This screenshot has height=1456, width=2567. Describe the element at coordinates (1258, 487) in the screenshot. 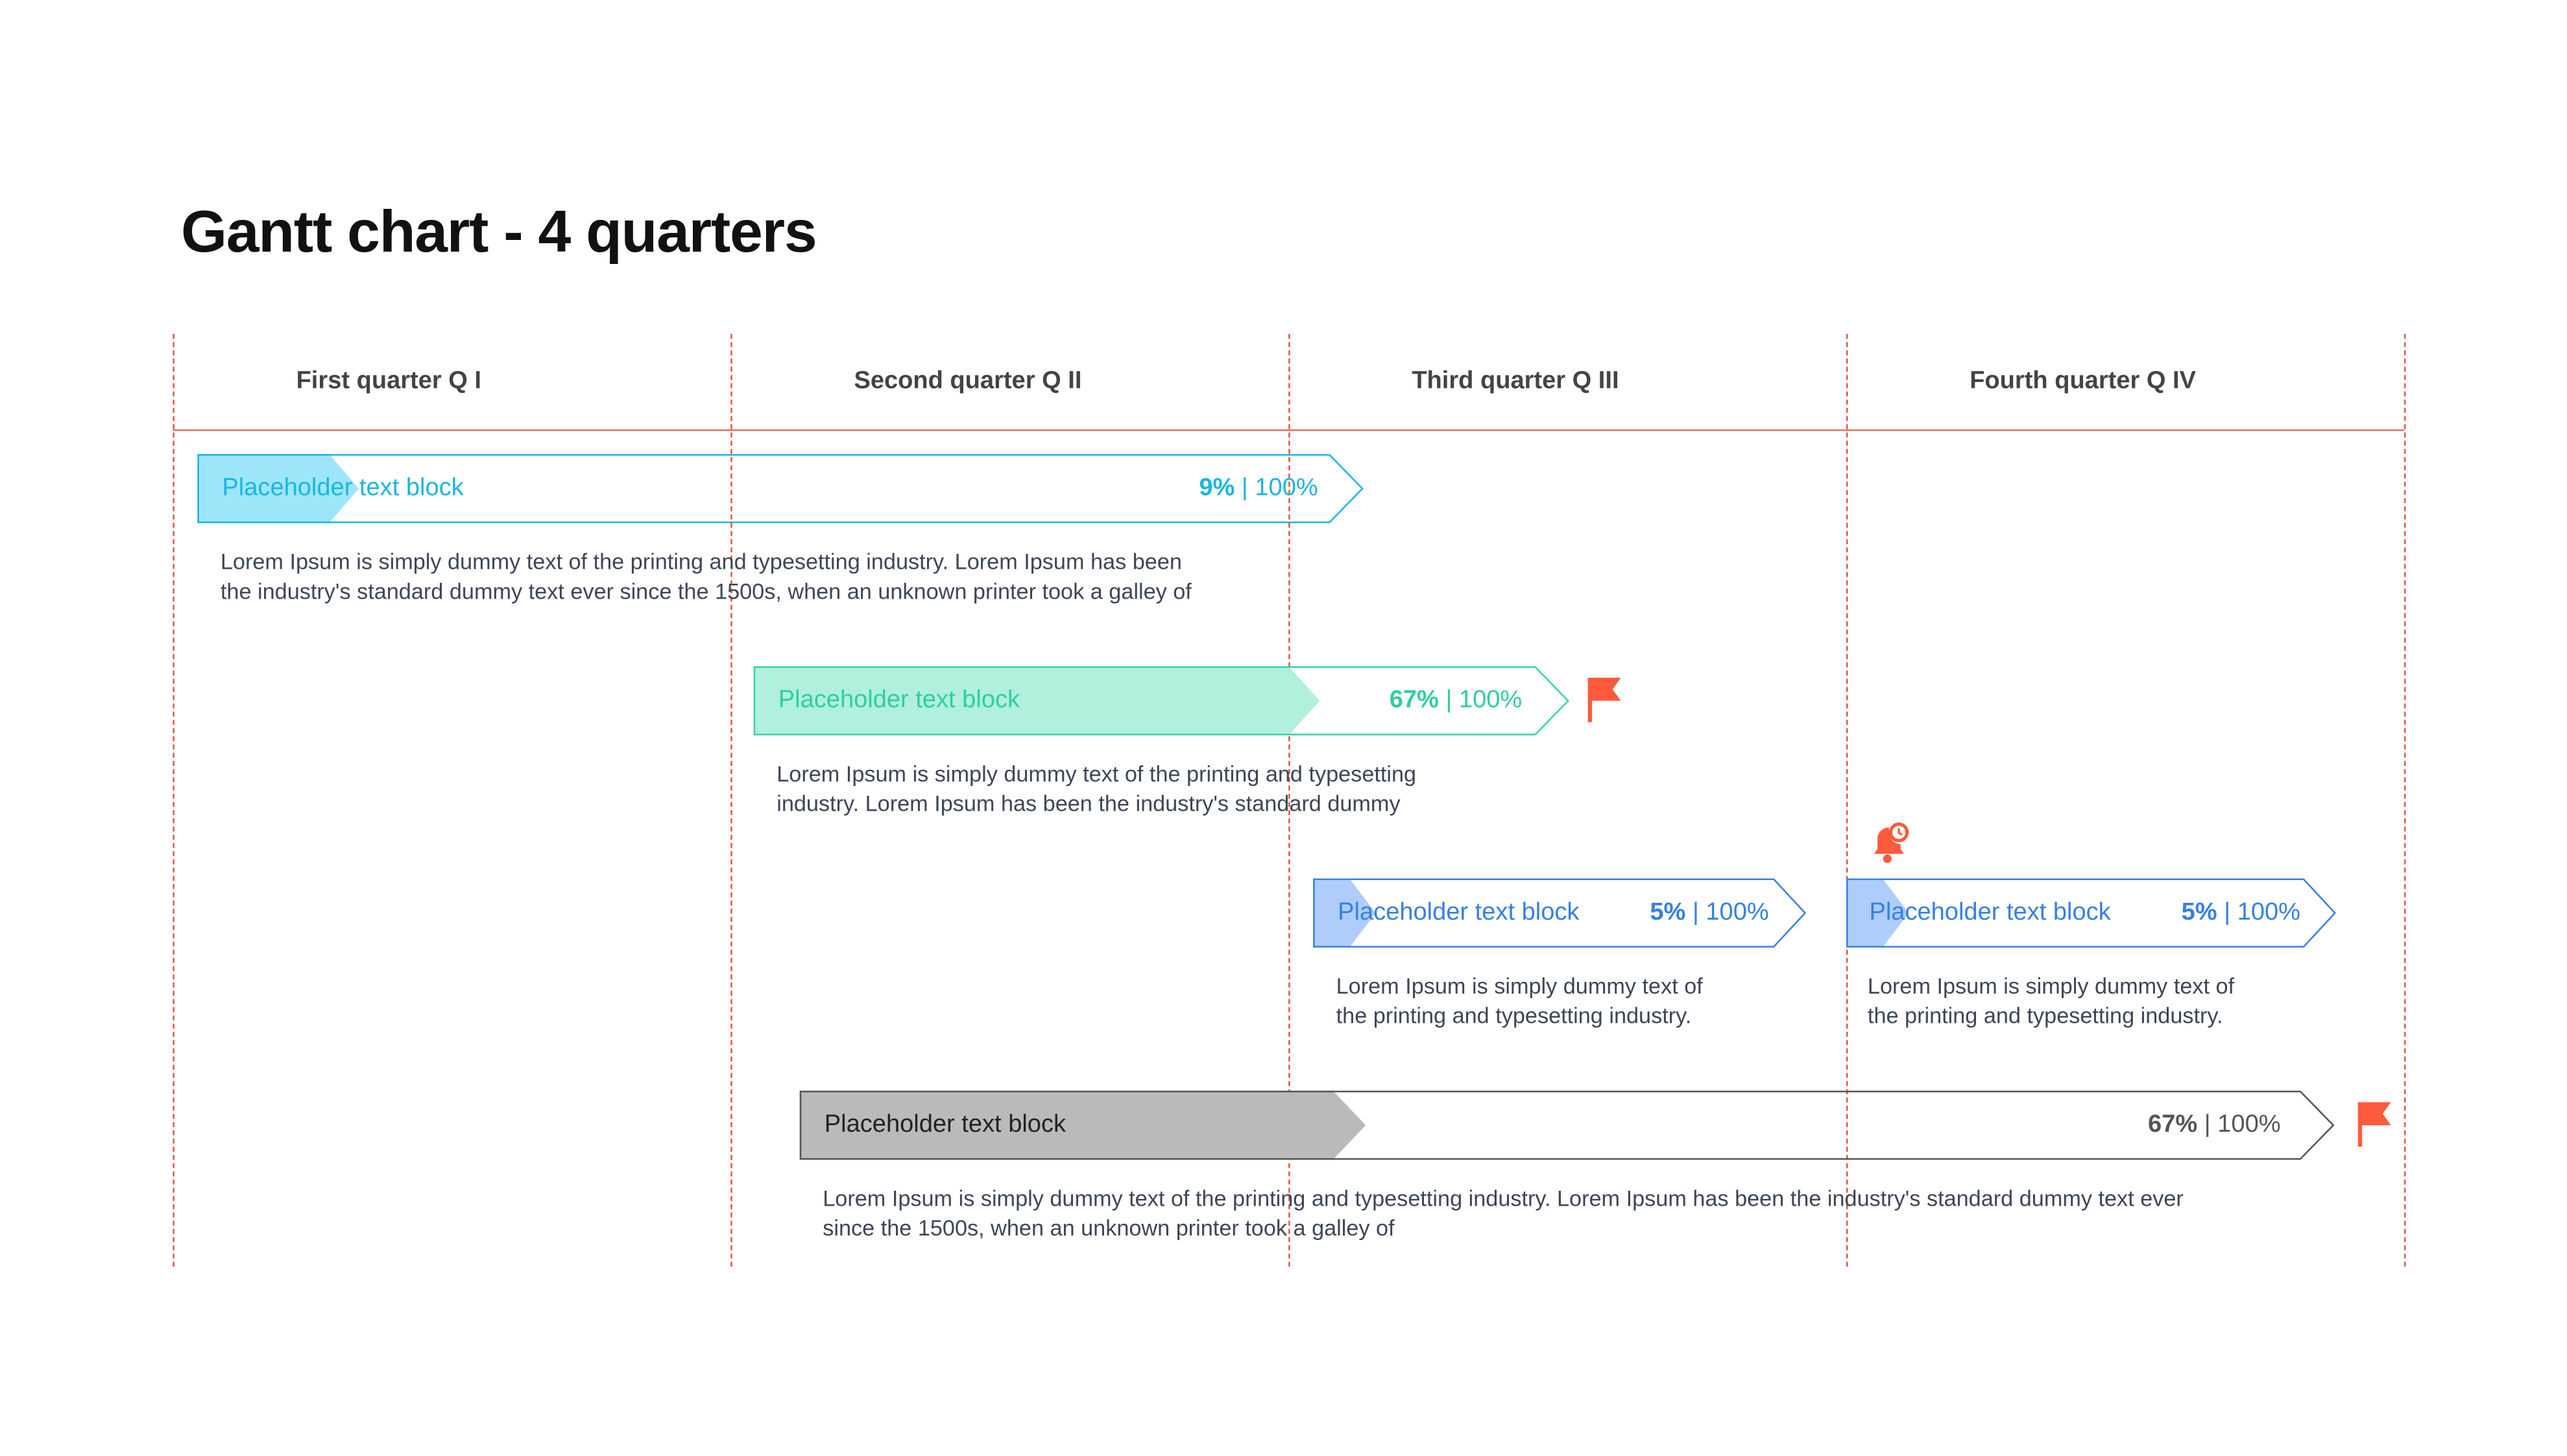

I see `task-progress: 9% | 100%` at that location.